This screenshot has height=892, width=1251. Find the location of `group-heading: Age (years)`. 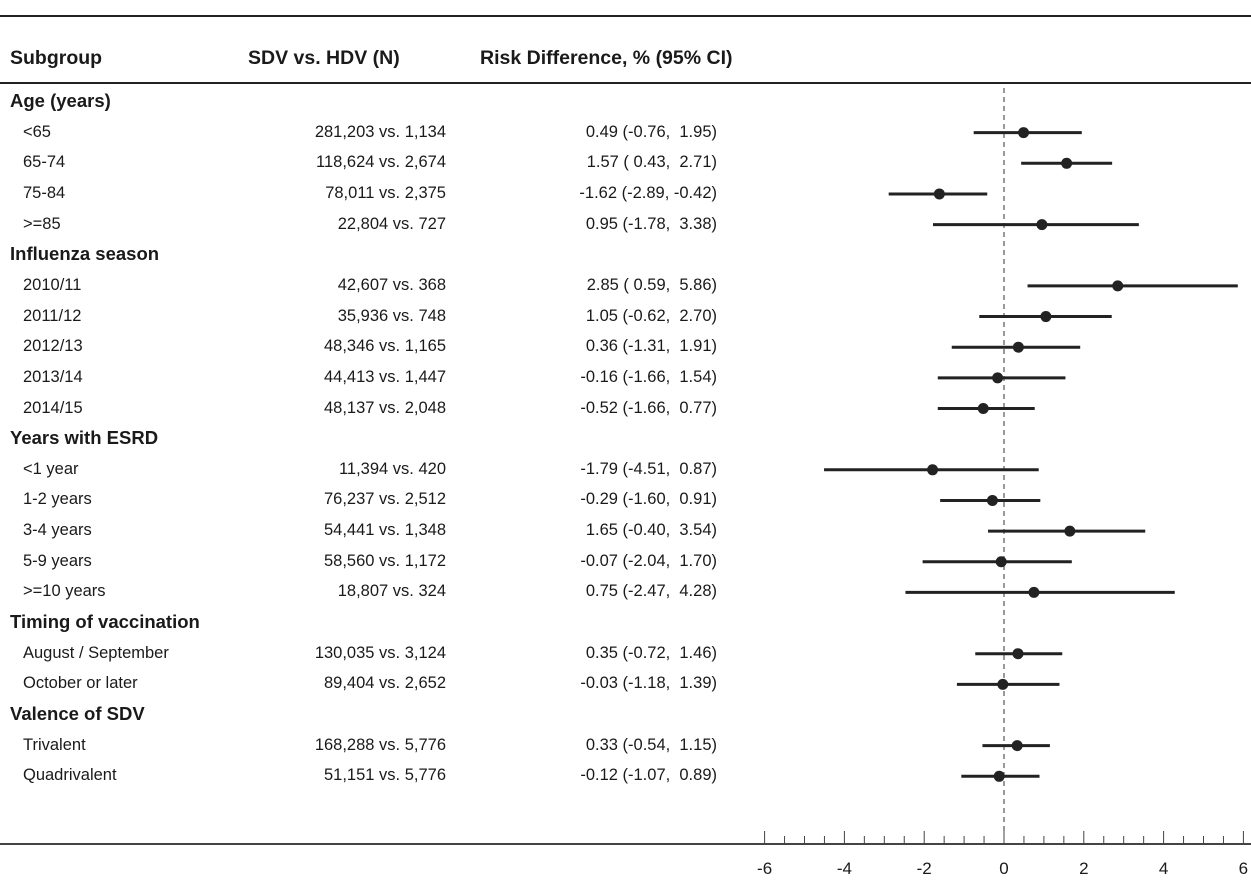

group-heading: Age (years) is located at coordinates (60, 100).